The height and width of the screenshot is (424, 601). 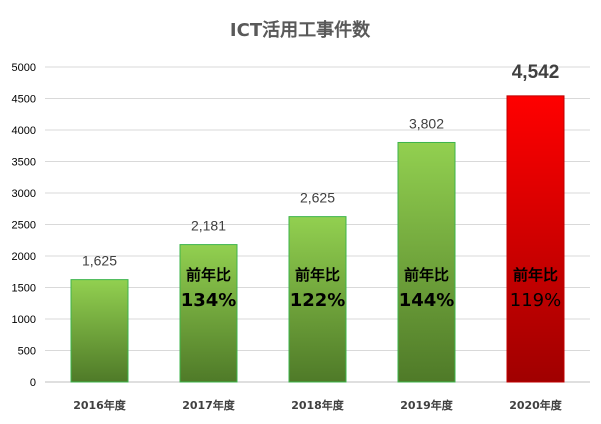 What do you see at coordinates (24, 194) in the screenshot?
I see `y-tick-label: 3000` at bounding box center [24, 194].